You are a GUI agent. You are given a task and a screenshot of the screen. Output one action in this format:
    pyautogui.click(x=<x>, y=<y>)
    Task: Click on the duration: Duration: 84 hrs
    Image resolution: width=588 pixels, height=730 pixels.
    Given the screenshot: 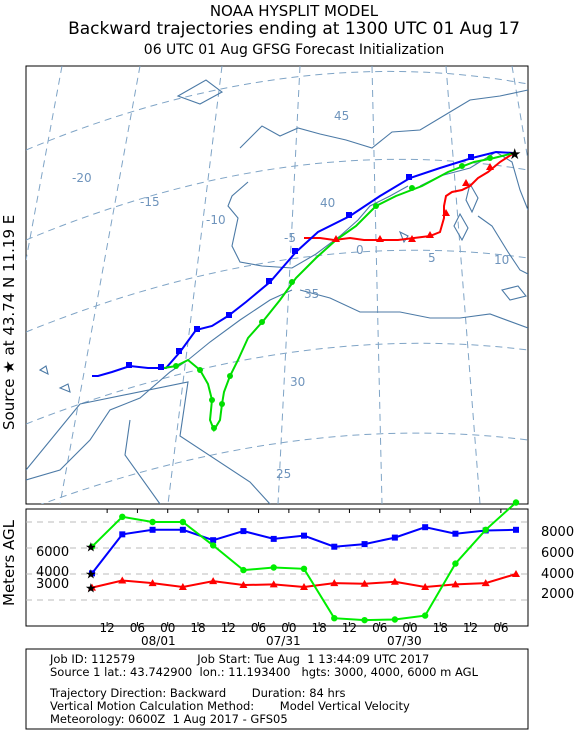 What is the action you would take?
    pyautogui.click(x=298, y=693)
    